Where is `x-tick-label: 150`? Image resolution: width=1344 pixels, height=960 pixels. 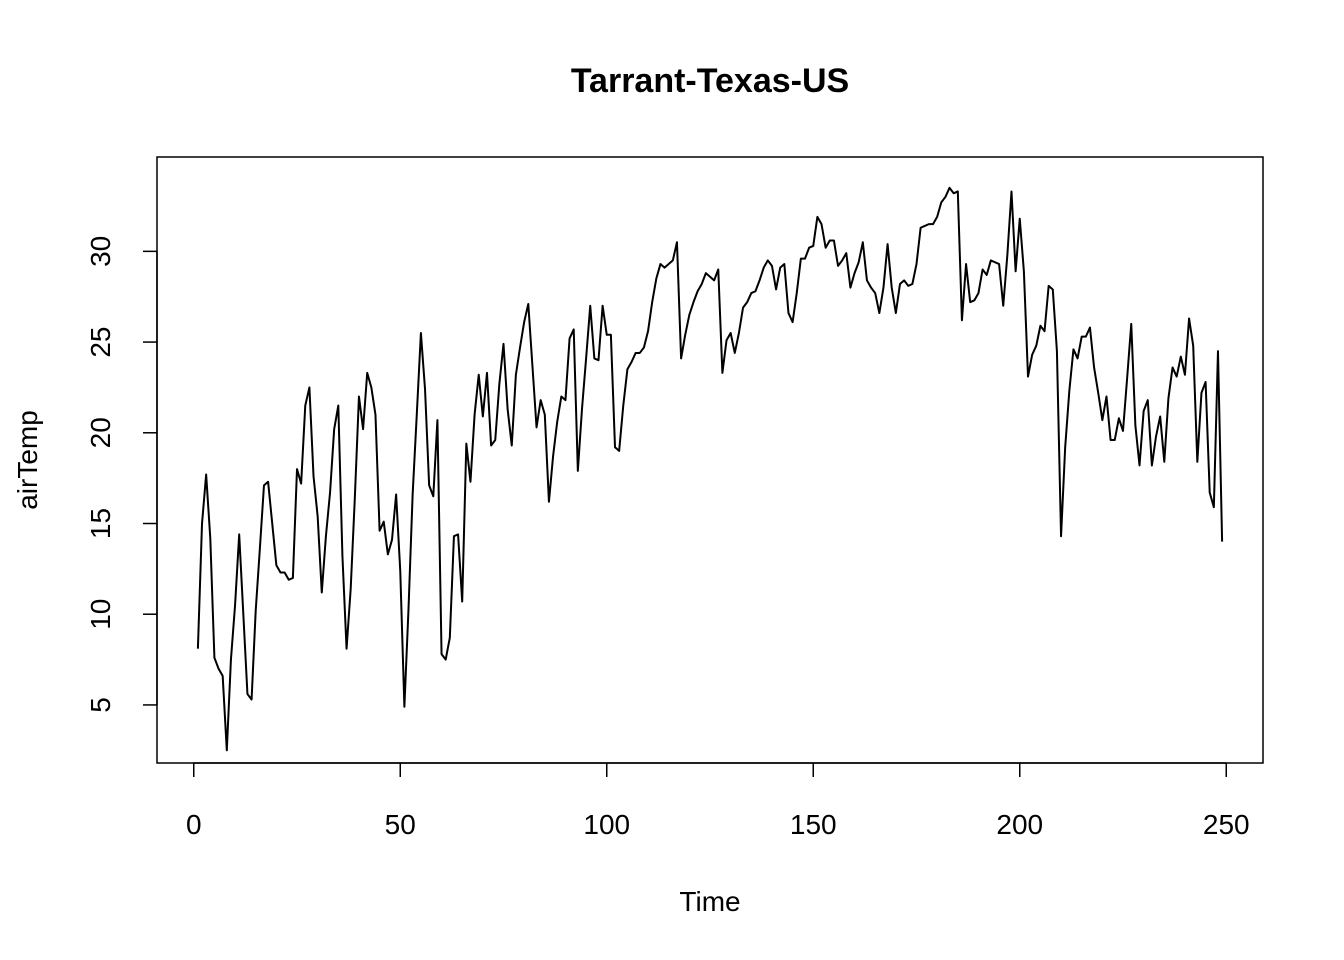 x-tick-label: 150 is located at coordinates (813, 824).